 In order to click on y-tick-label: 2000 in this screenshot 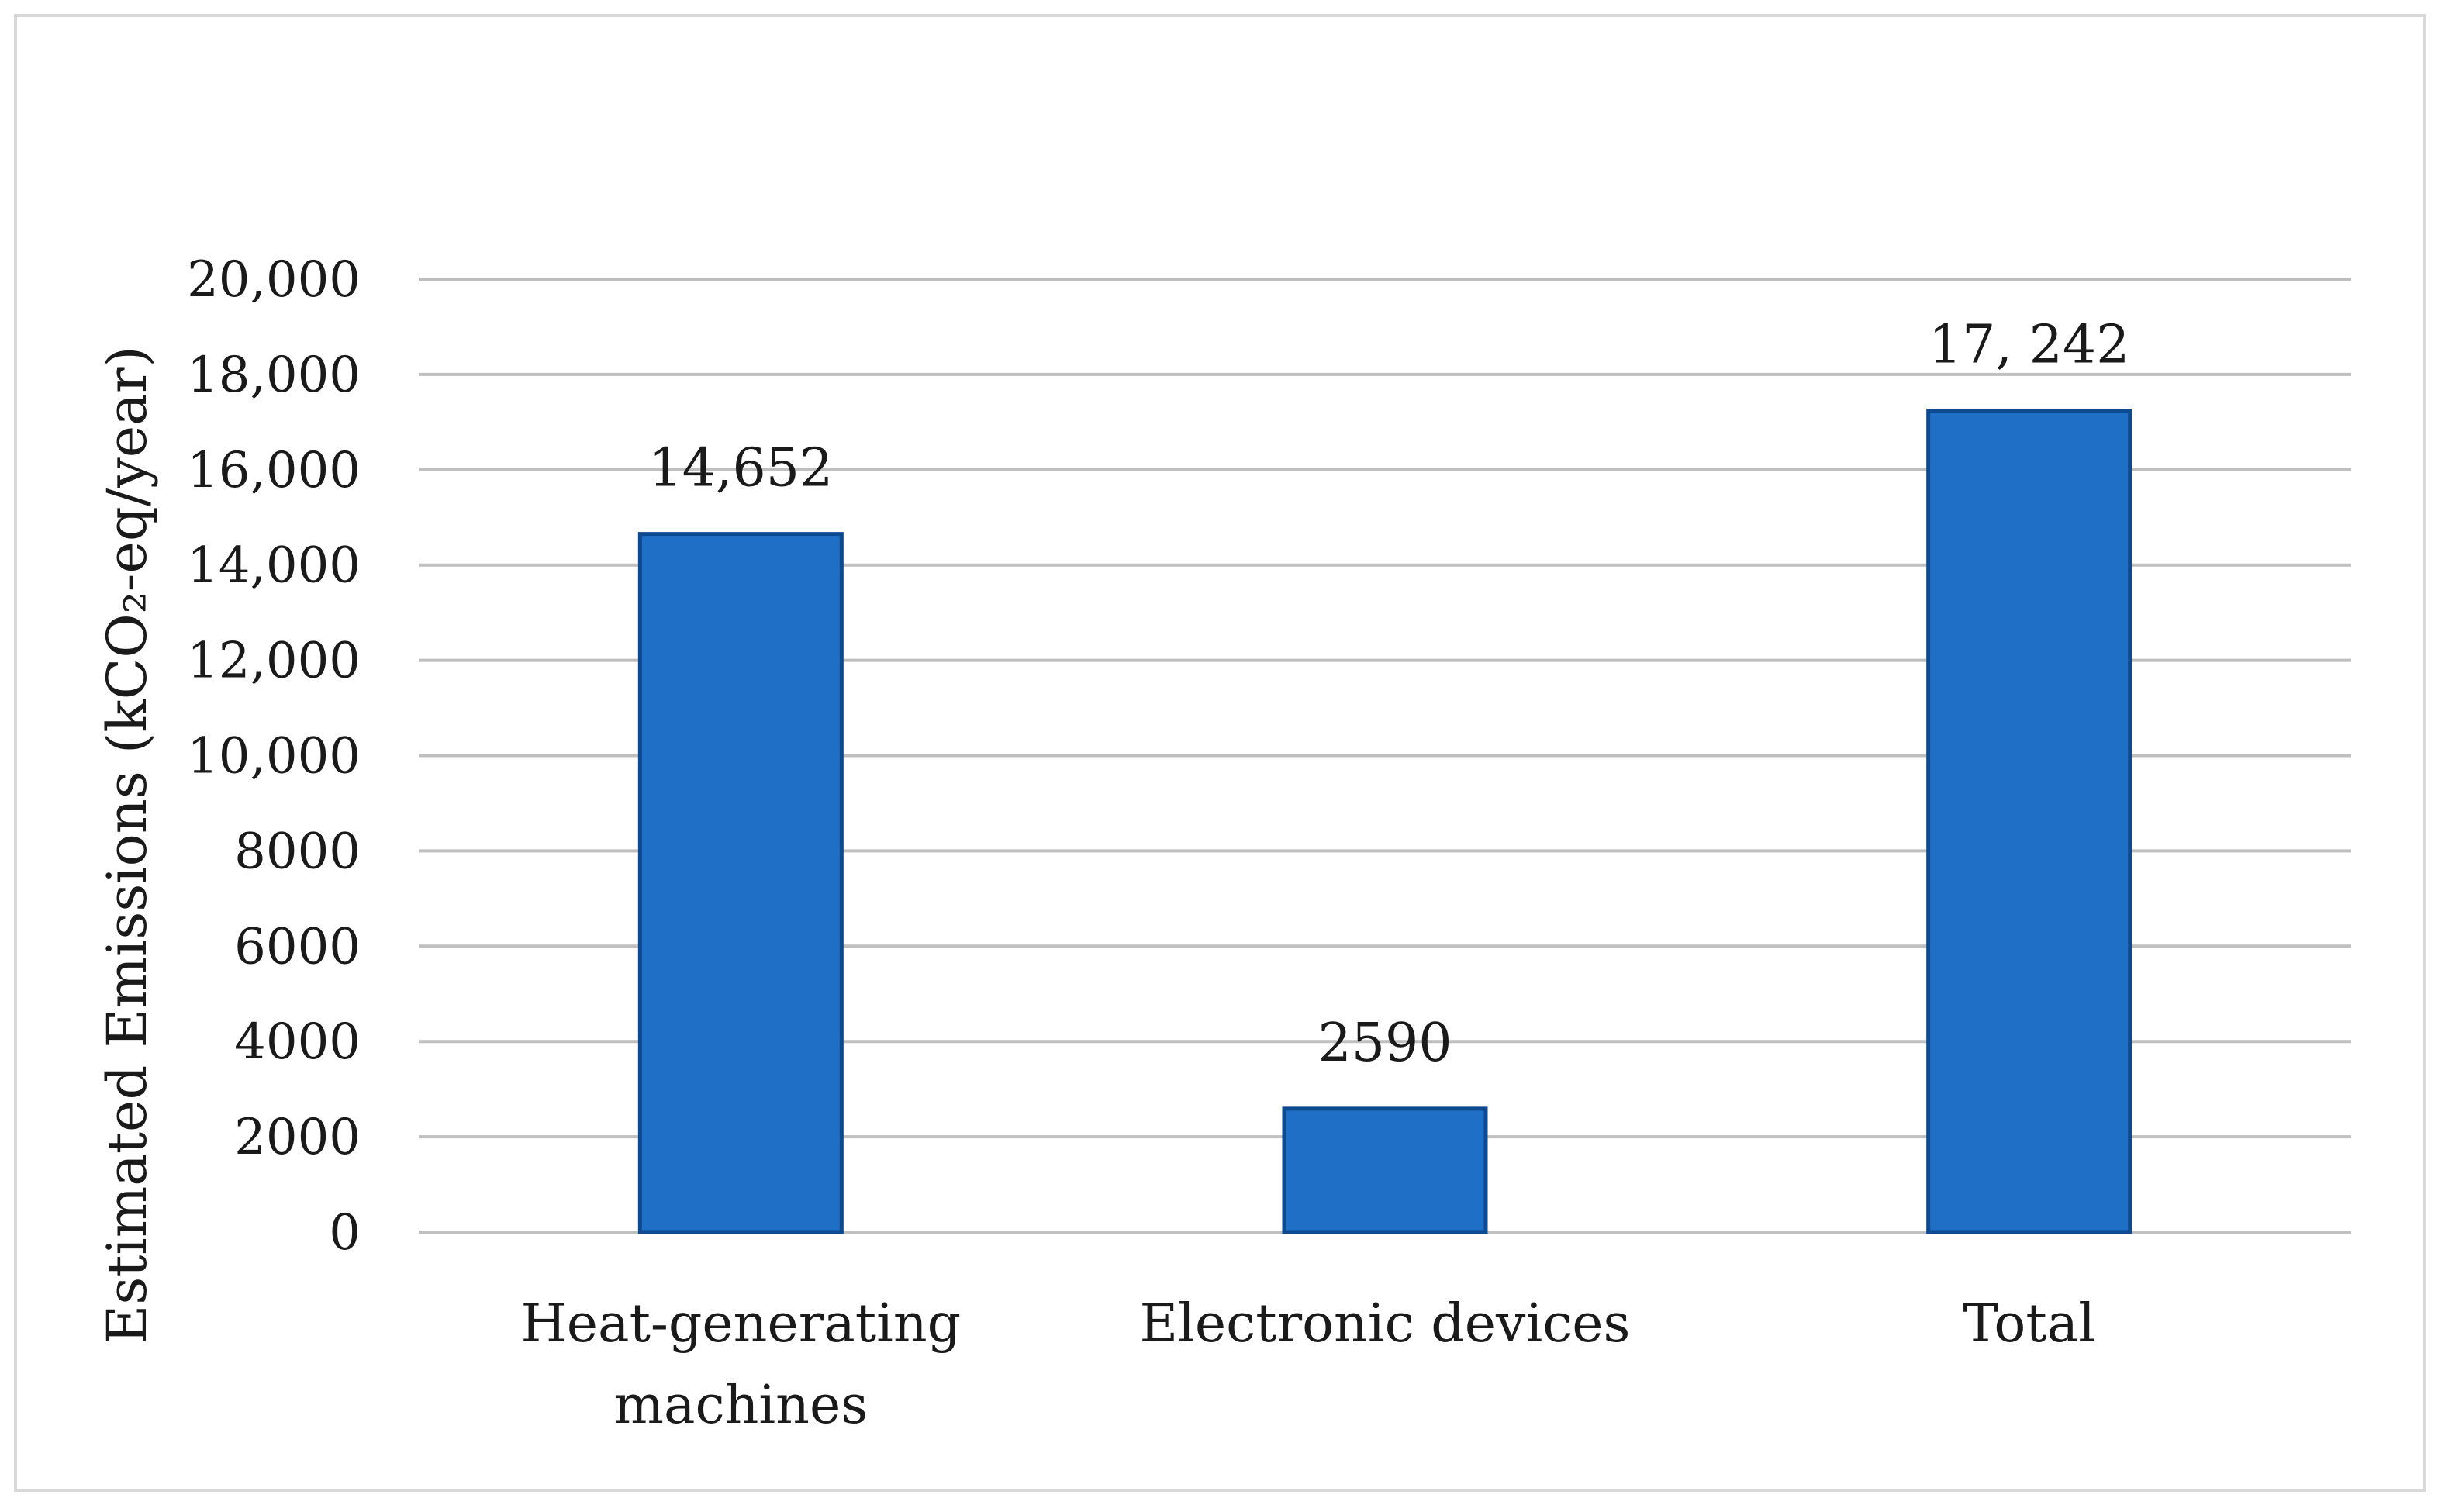, I will do `click(298, 1137)`.